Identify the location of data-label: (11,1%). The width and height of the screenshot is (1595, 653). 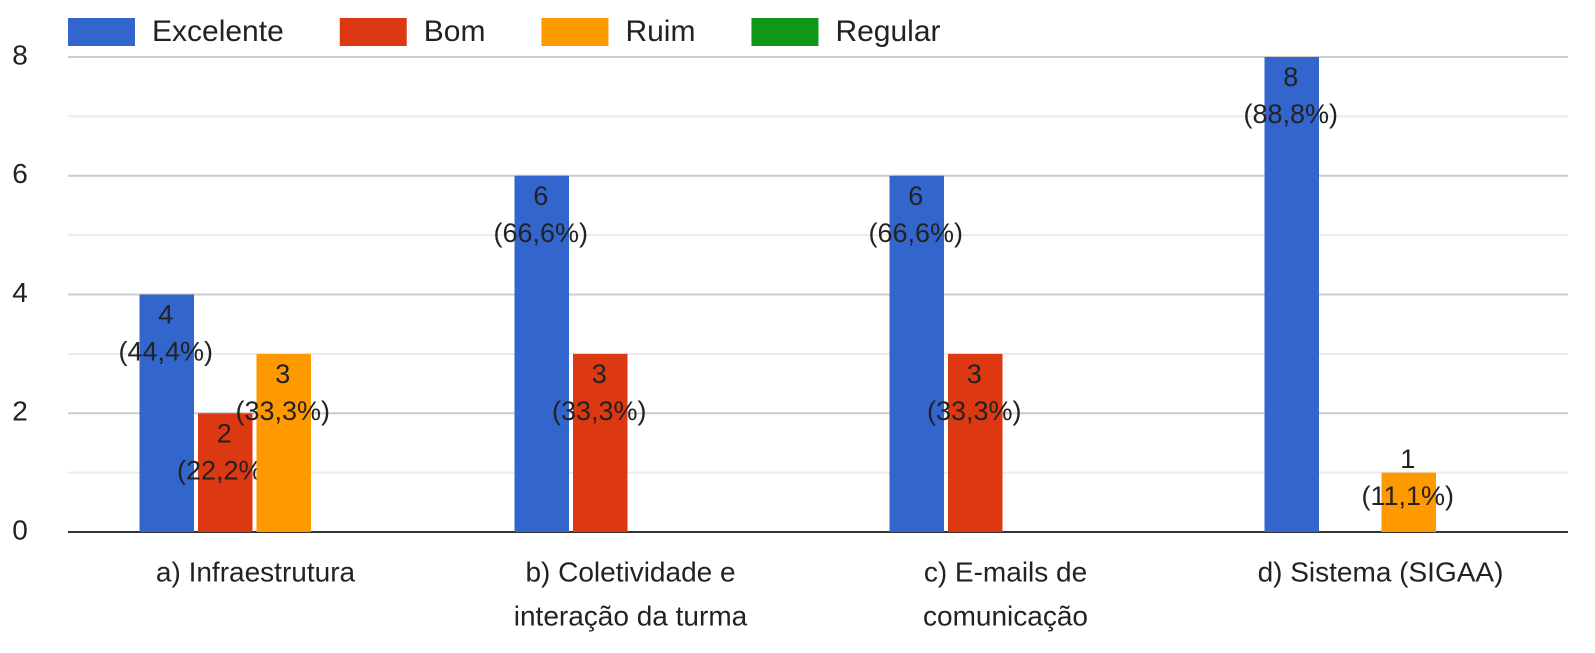
(1407, 496).